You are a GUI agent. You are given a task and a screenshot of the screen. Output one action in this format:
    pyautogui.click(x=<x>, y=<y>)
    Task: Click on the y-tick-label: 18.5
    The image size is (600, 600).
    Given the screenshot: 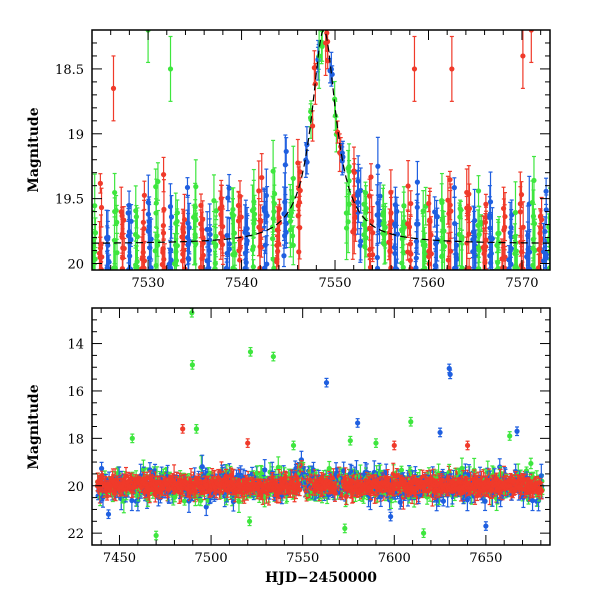 What is the action you would take?
    pyautogui.click(x=69, y=70)
    